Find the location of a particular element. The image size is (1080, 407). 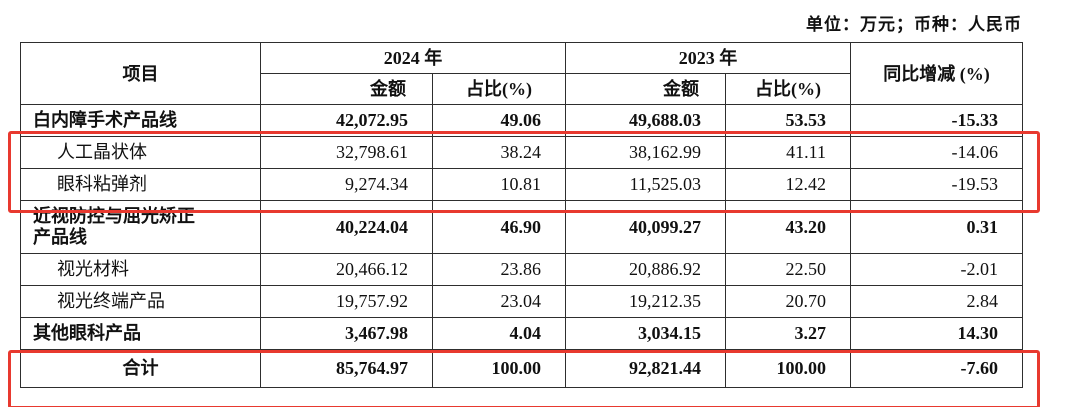

cell-amount-2024: 85,764.97 is located at coordinates (346, 368).